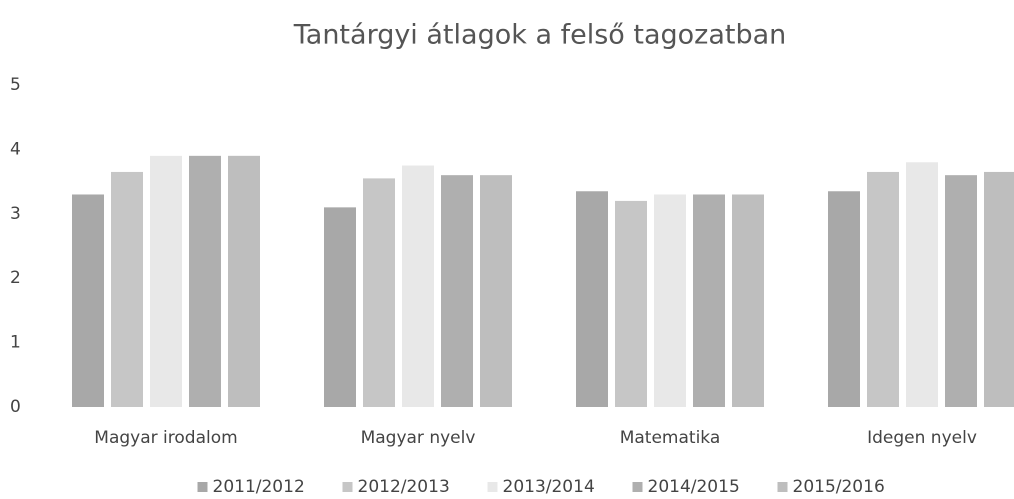  I want to click on legend-label: 2011/2012, so click(259, 487).